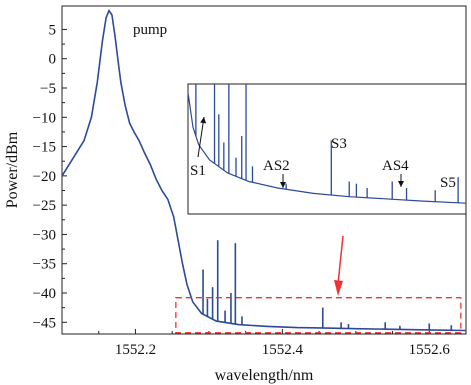 This screenshot has width=471, height=385. I want to click on x-tick-label: 1552.2, so click(135, 350).